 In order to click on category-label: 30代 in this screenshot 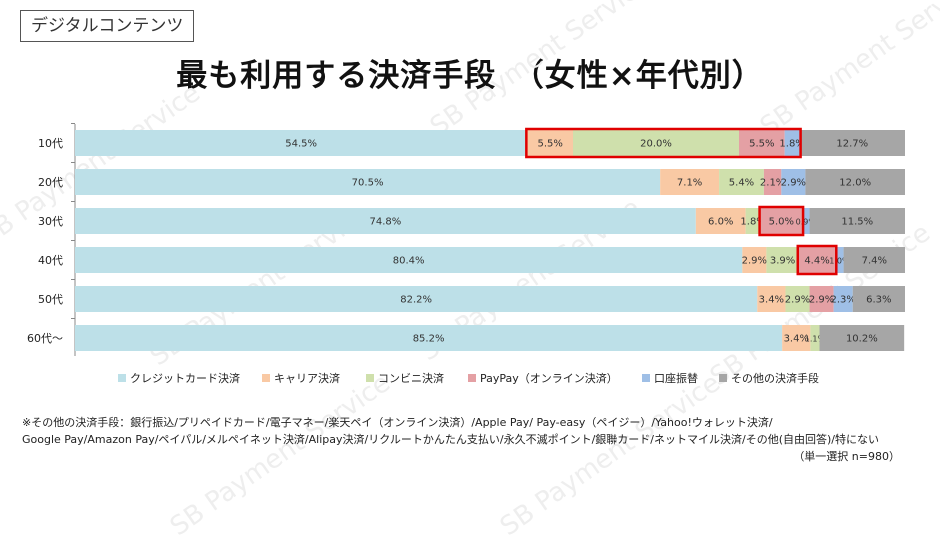, I will do `click(50, 221)`.